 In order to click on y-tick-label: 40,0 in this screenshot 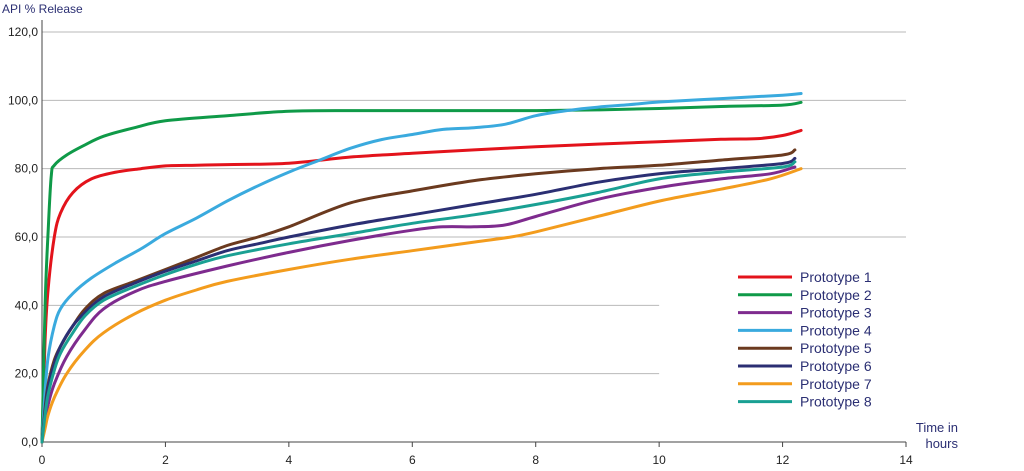, I will do `click(27, 305)`.